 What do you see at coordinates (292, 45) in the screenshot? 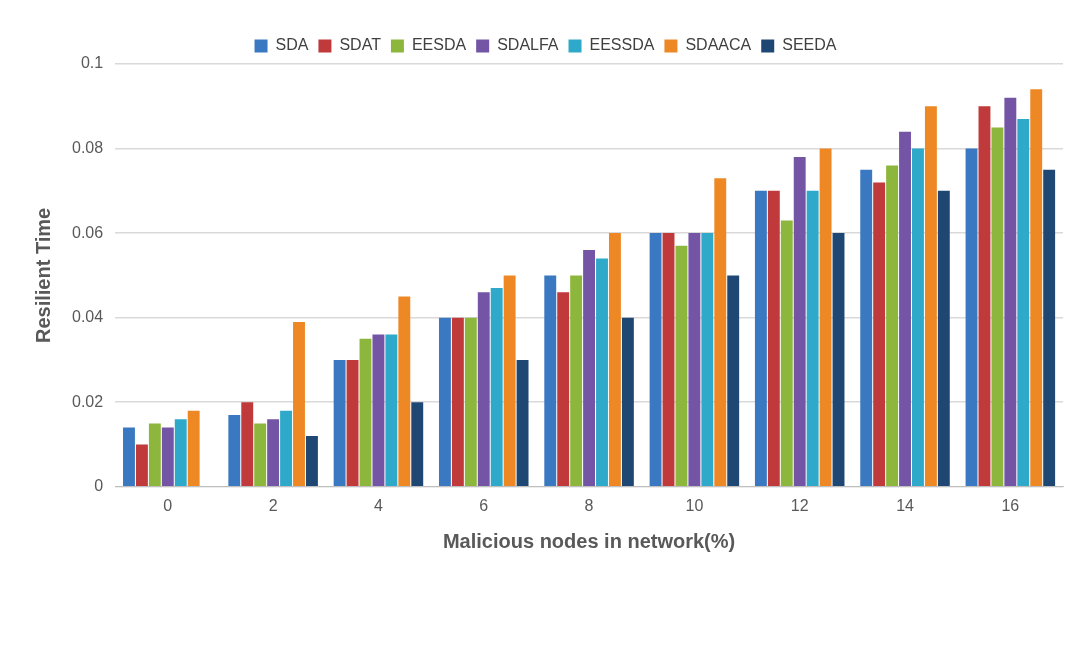
I see `legend-label: SDA` at bounding box center [292, 45].